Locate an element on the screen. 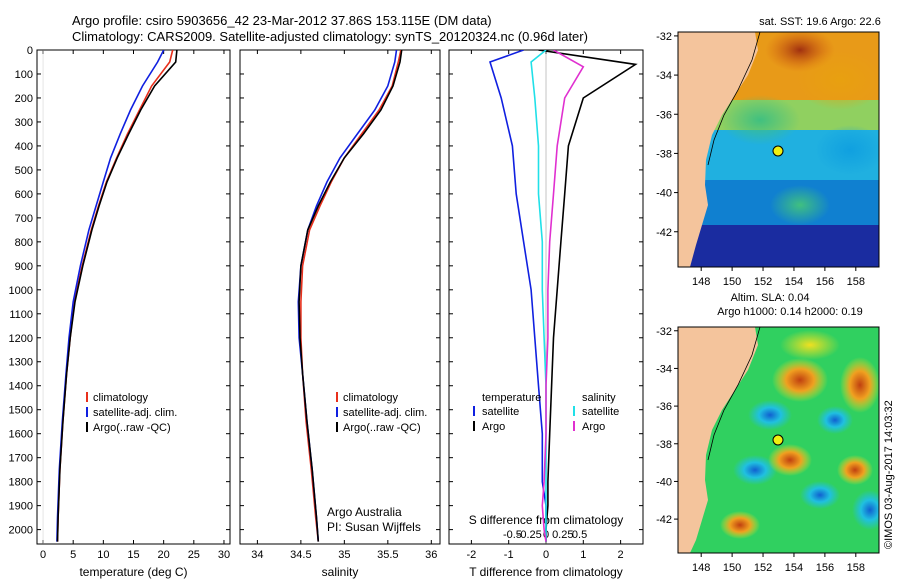 The image size is (900, 580). depth-ytick-label: 2000 is located at coordinates (21, 531).